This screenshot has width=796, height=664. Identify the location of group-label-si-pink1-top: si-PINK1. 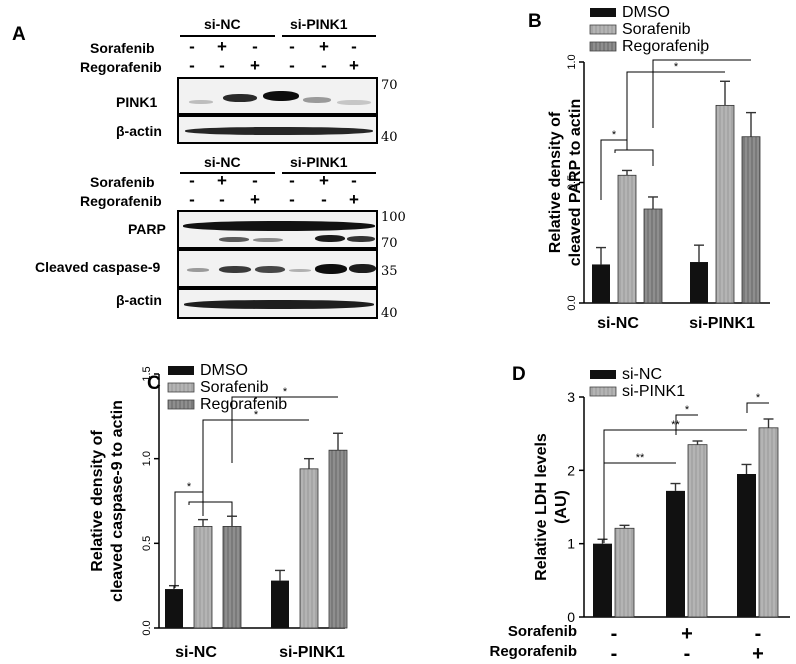
(319, 24).